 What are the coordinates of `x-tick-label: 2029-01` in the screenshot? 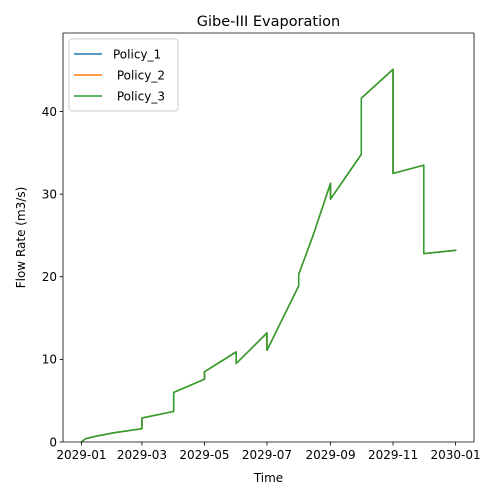 It's located at (81, 455).